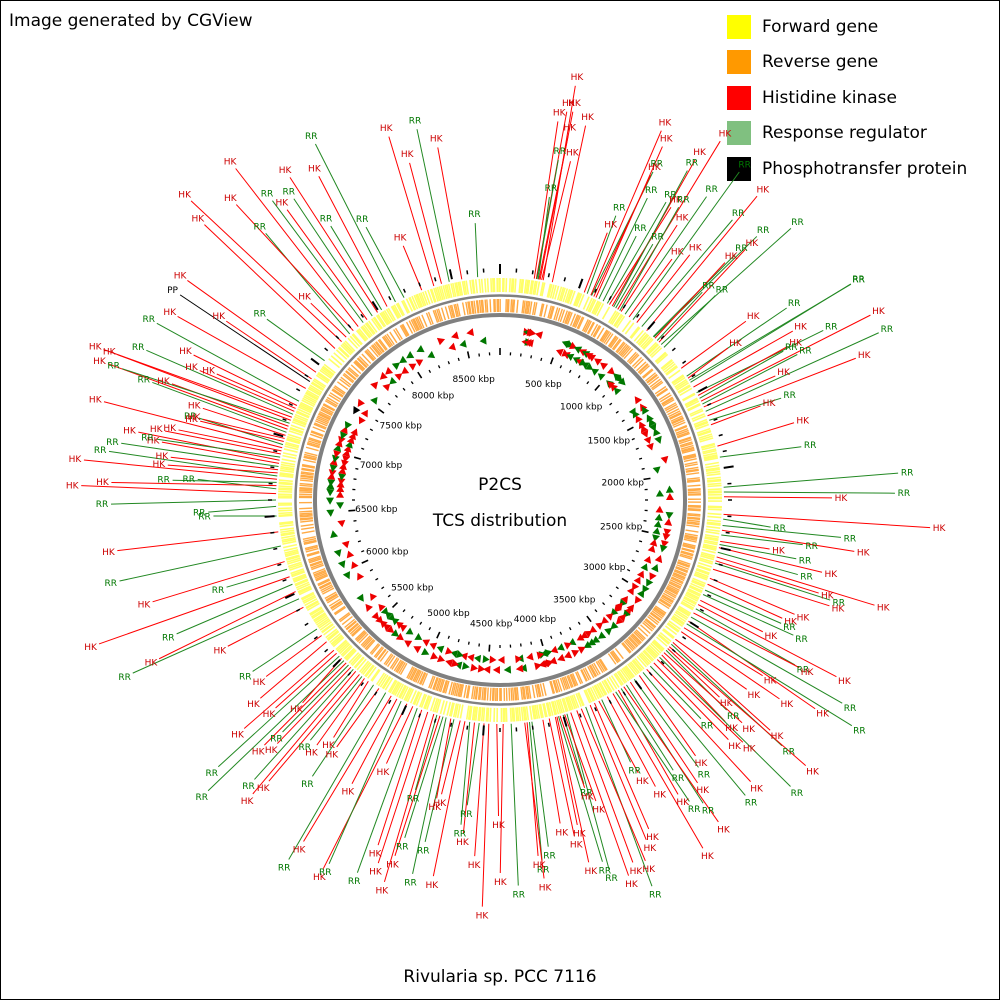 The height and width of the screenshot is (1000, 1000). I want to click on center-title: P2CS, so click(500, 485).